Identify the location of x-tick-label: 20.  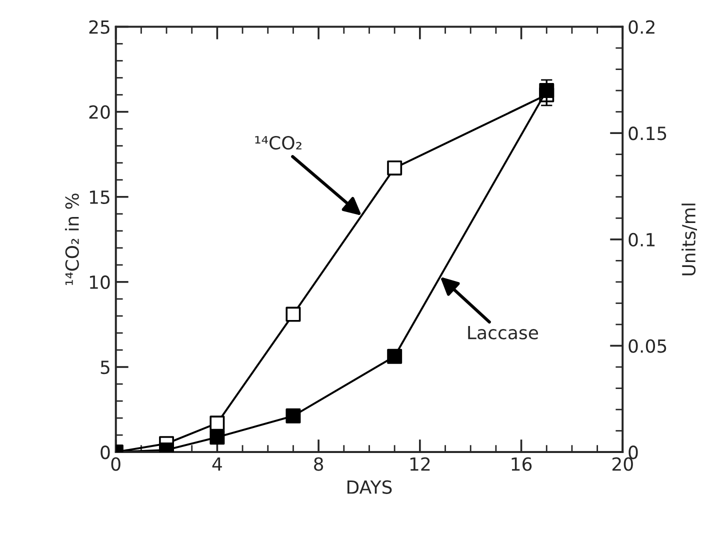
(622, 464).